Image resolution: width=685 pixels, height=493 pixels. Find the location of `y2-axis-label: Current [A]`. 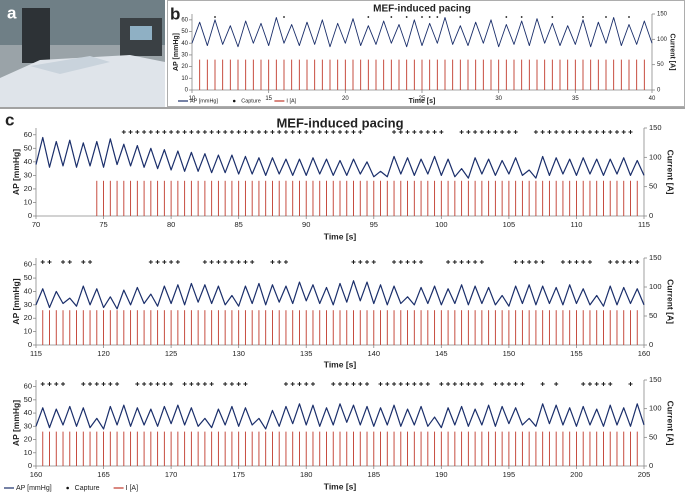

y2-axis-label: Current [A] is located at coordinates (670, 301).